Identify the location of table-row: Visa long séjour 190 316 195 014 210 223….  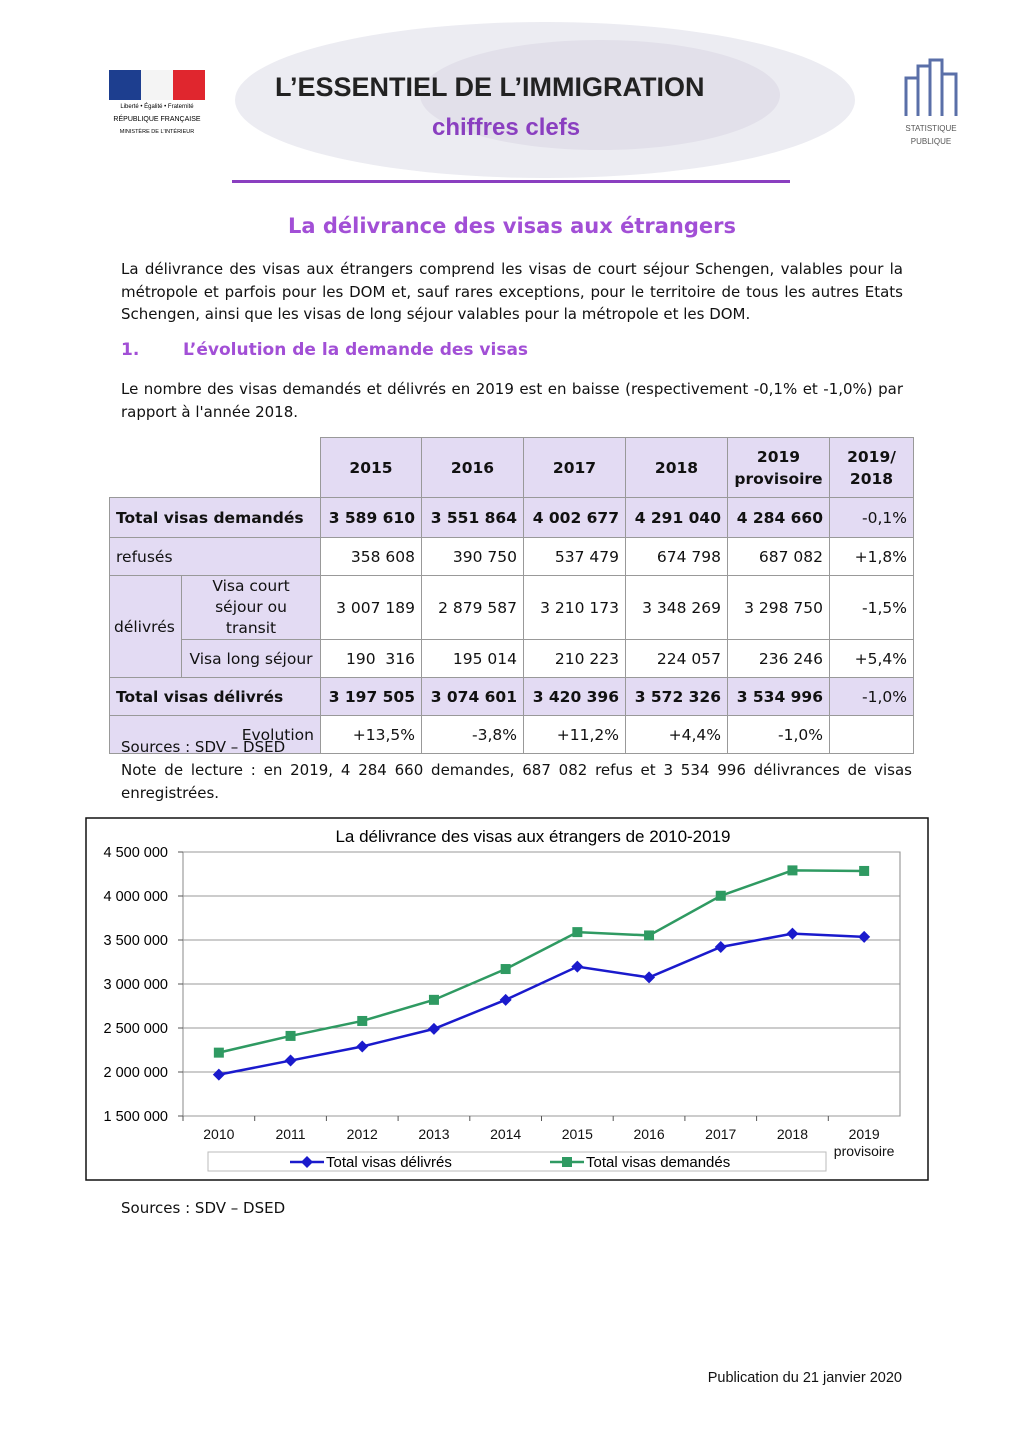
(512, 658).